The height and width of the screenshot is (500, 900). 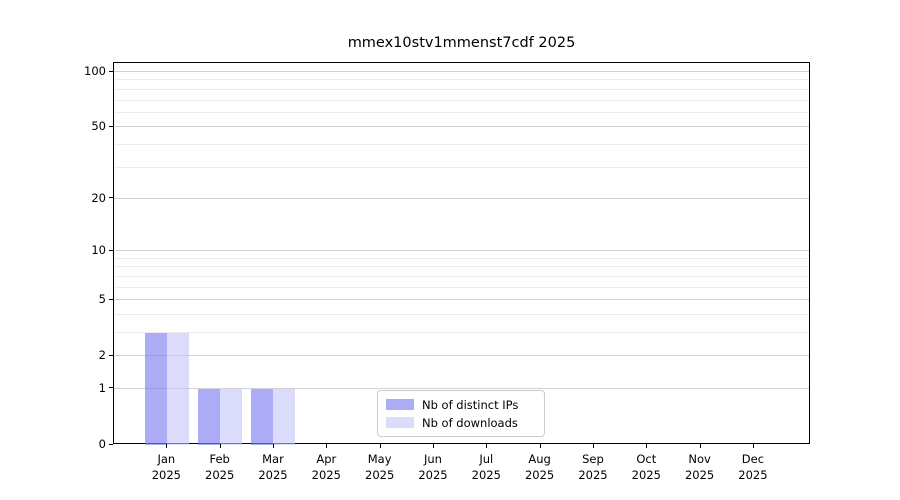 I want to click on x-tick-label: Sep 2025, so click(x=593, y=467).